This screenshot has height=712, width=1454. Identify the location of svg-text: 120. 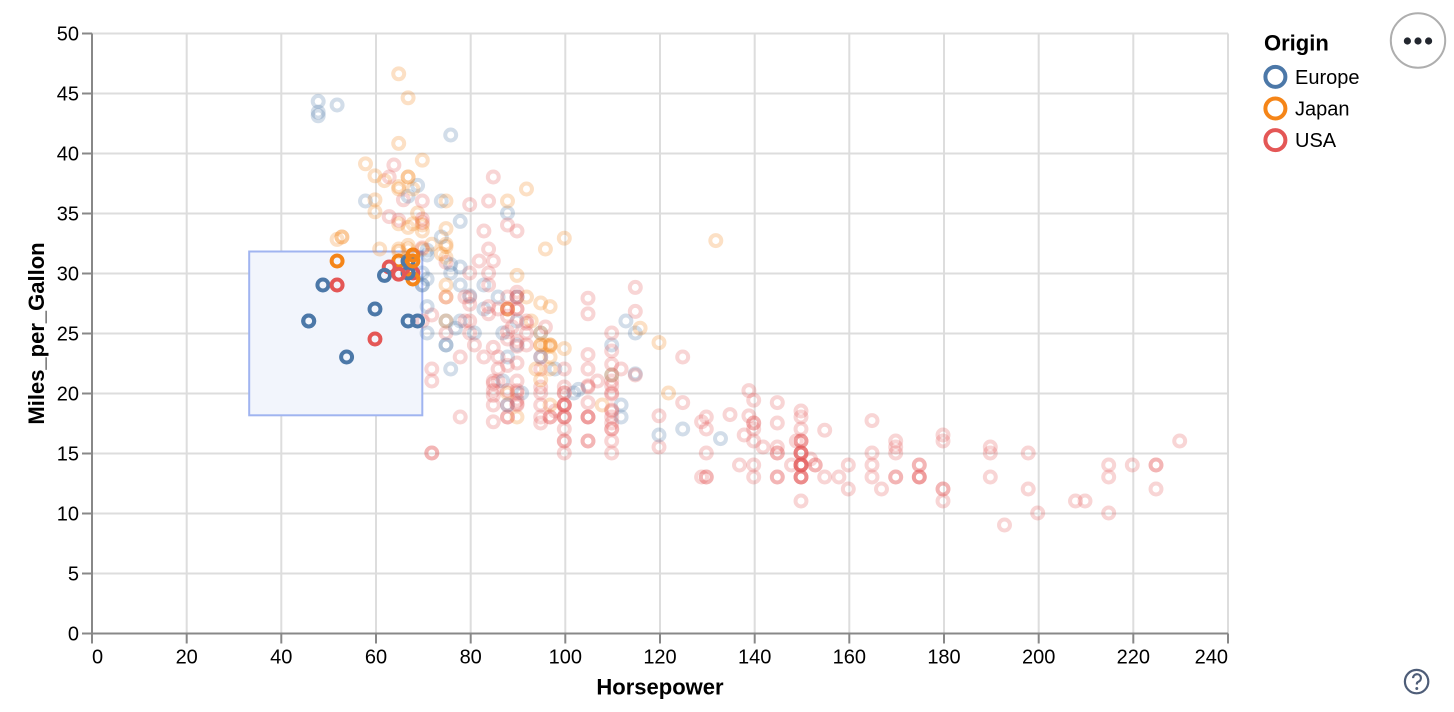
(659, 658).